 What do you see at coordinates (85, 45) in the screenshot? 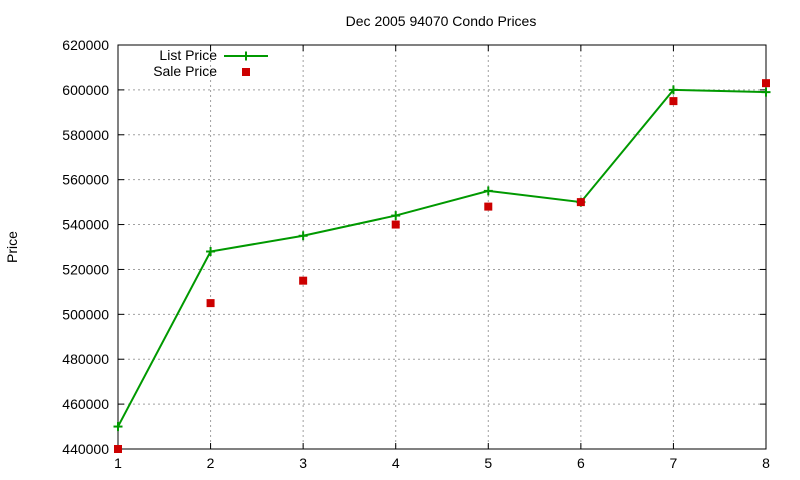
I see `y-tick-label: 620000` at bounding box center [85, 45].